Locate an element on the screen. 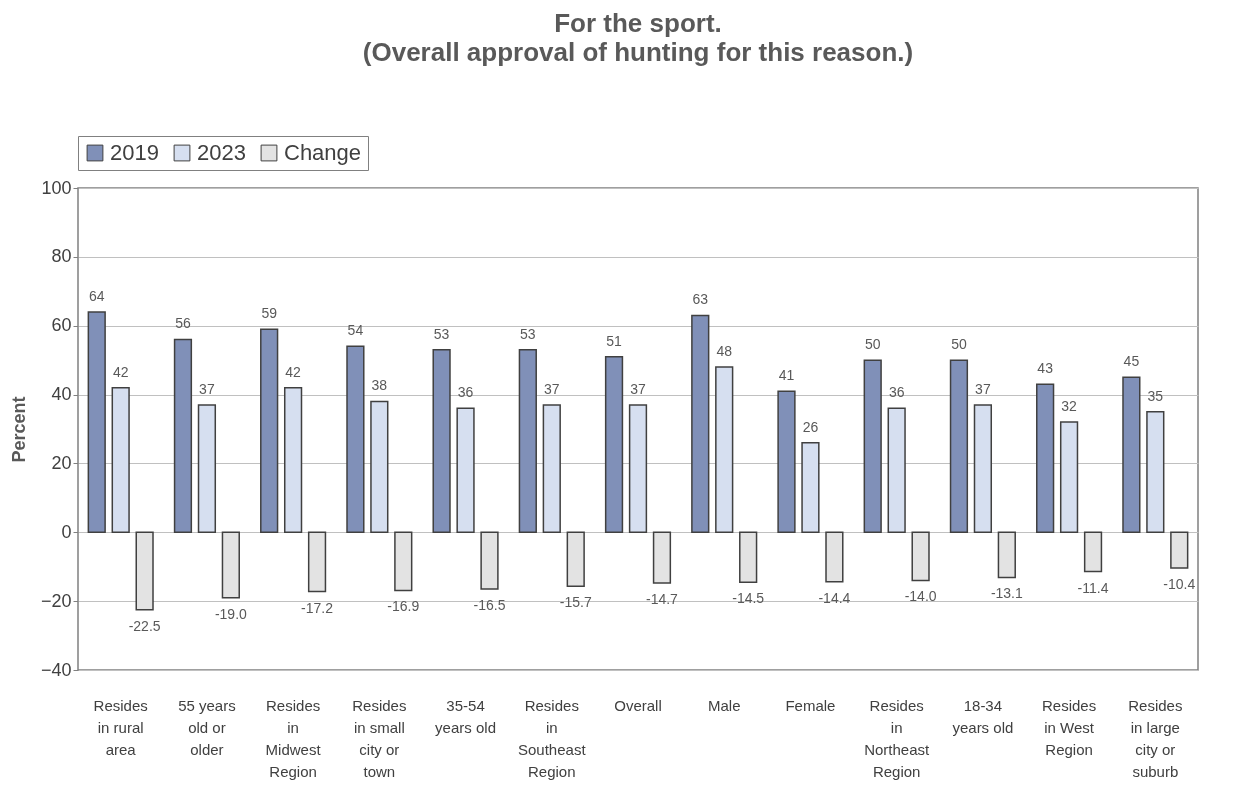 The height and width of the screenshot is (807, 1253). data-label: -10.4 is located at coordinates (1179, 584).